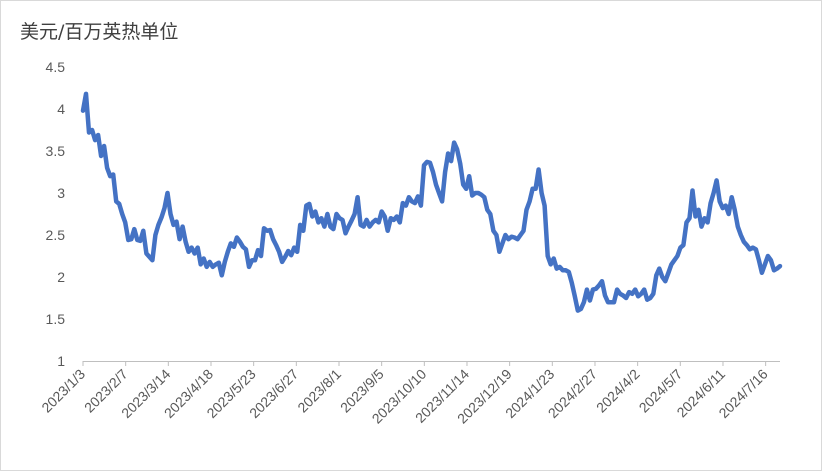 The height and width of the screenshot is (471, 822). Describe the element at coordinates (63, 391) in the screenshot. I see `x-tick-label: 2023/1/3` at that location.